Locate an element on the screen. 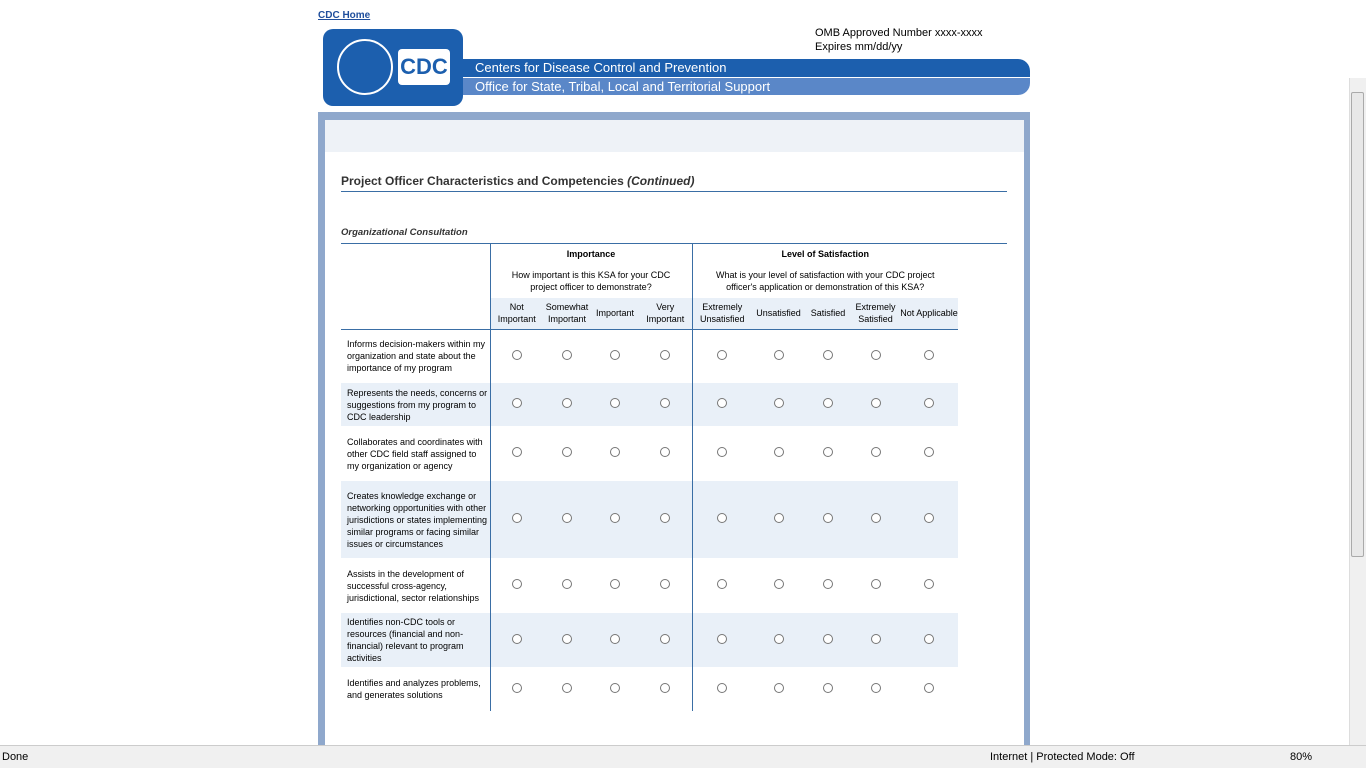  zoom-level: 80% is located at coordinates (1301, 757).